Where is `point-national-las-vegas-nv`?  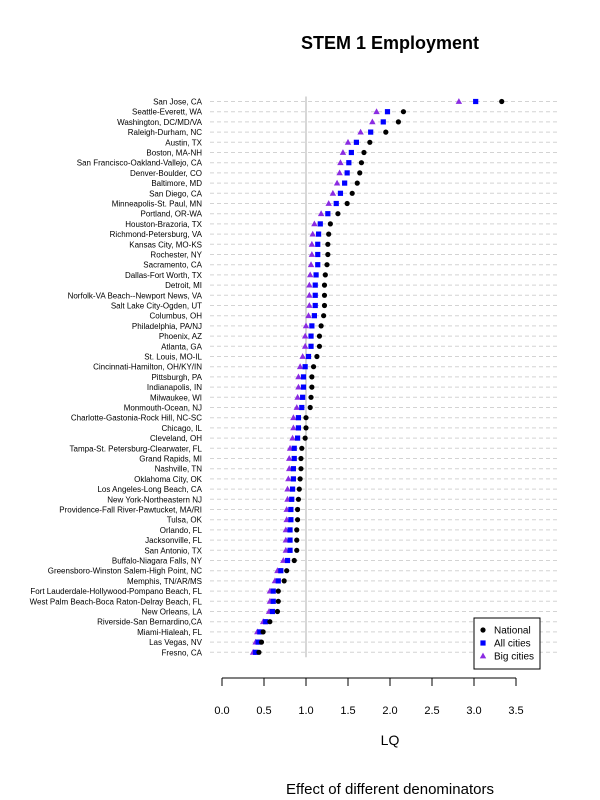 point-national-las-vegas-nv is located at coordinates (261, 642).